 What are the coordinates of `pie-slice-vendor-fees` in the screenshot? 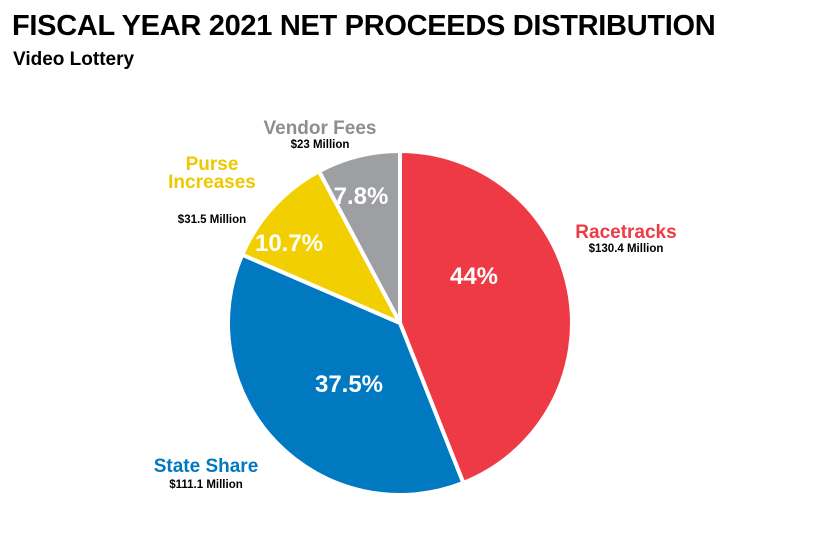 It's located at (359, 237).